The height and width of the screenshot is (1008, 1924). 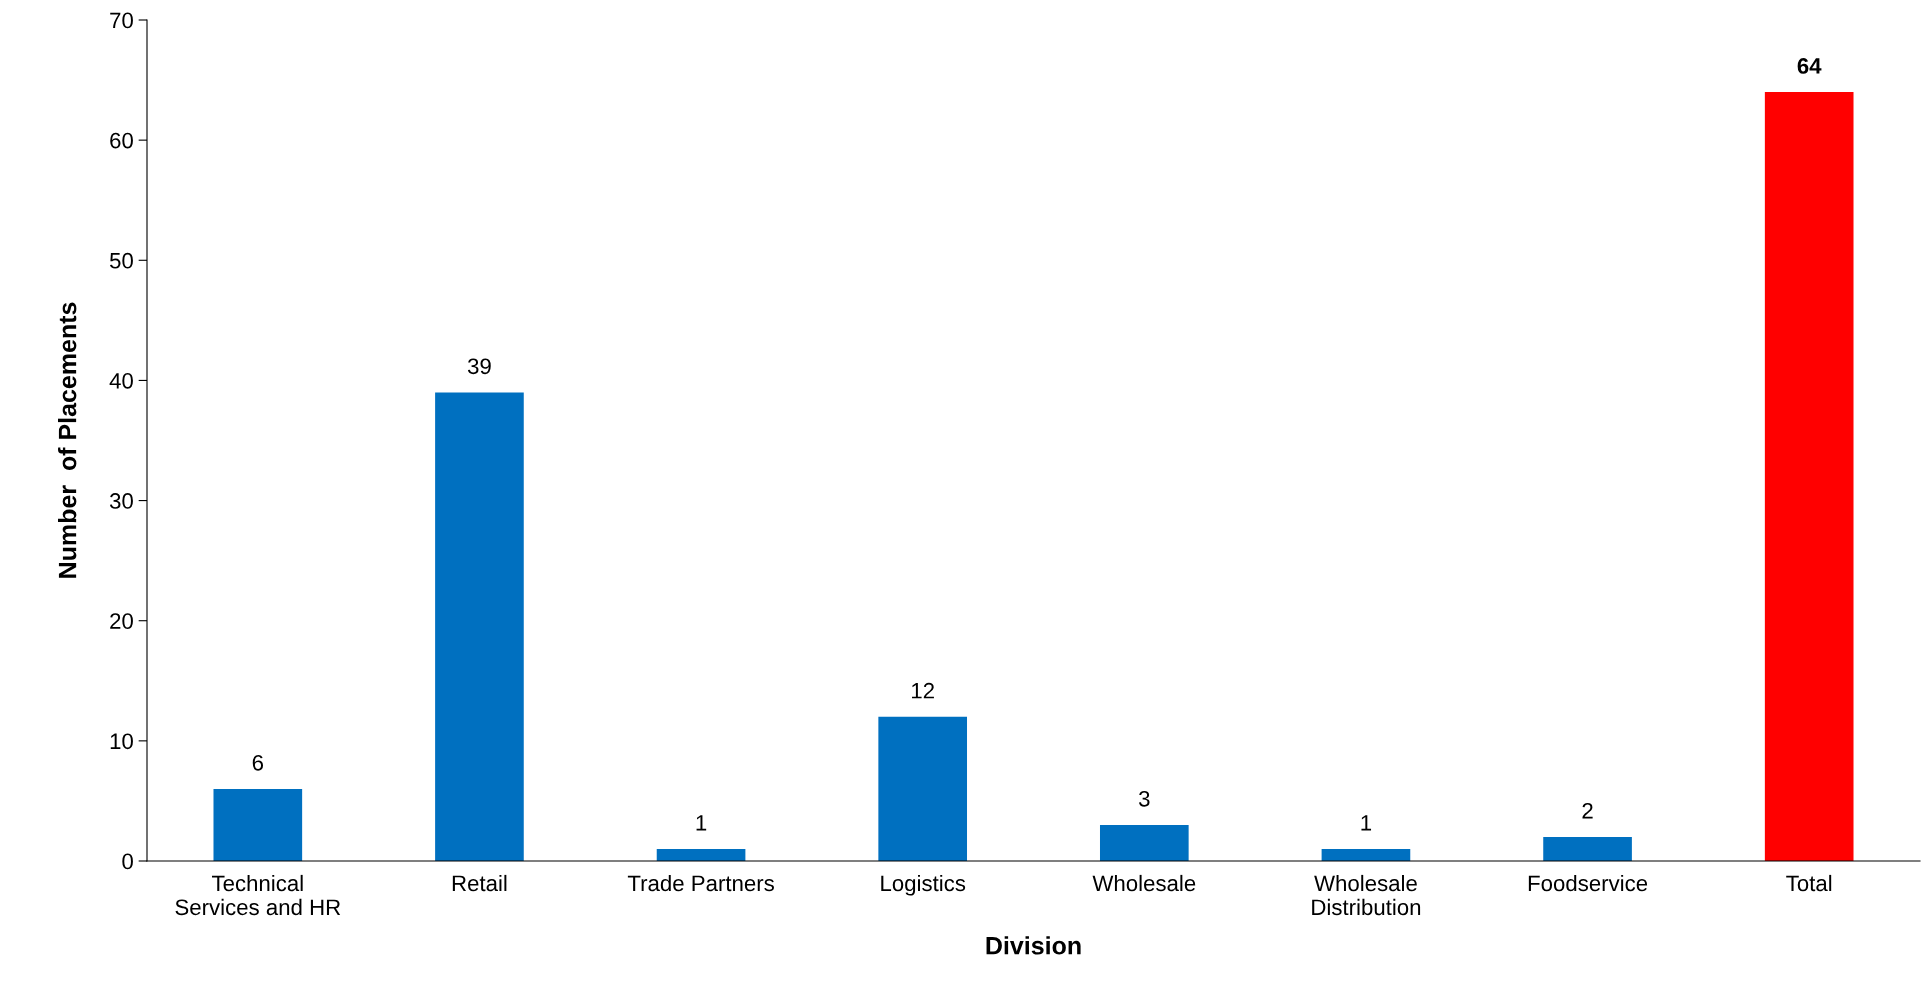 What do you see at coordinates (1366, 895) in the screenshot?
I see `x-tick-label: Wholesale Distribution` at bounding box center [1366, 895].